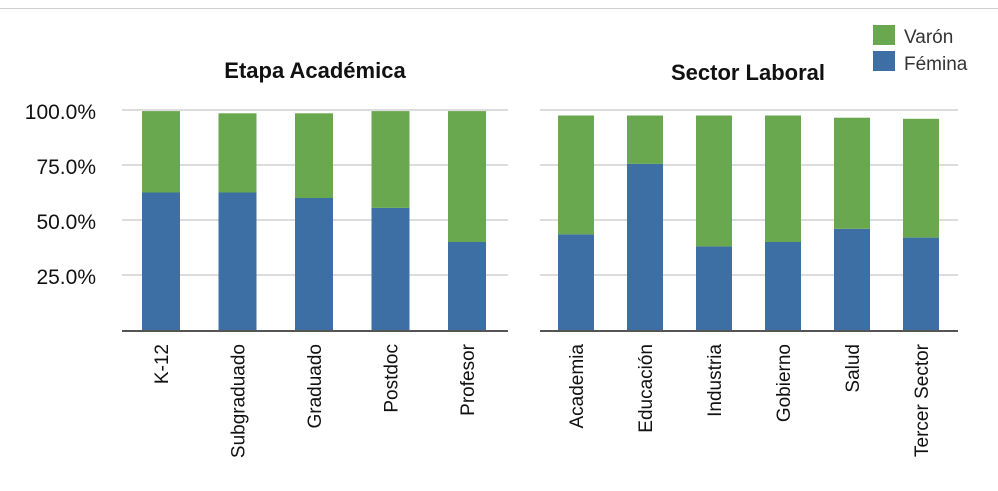 The height and width of the screenshot is (491, 998). What do you see at coordinates (884, 35) in the screenshot?
I see `legend-swatch-varon` at bounding box center [884, 35].